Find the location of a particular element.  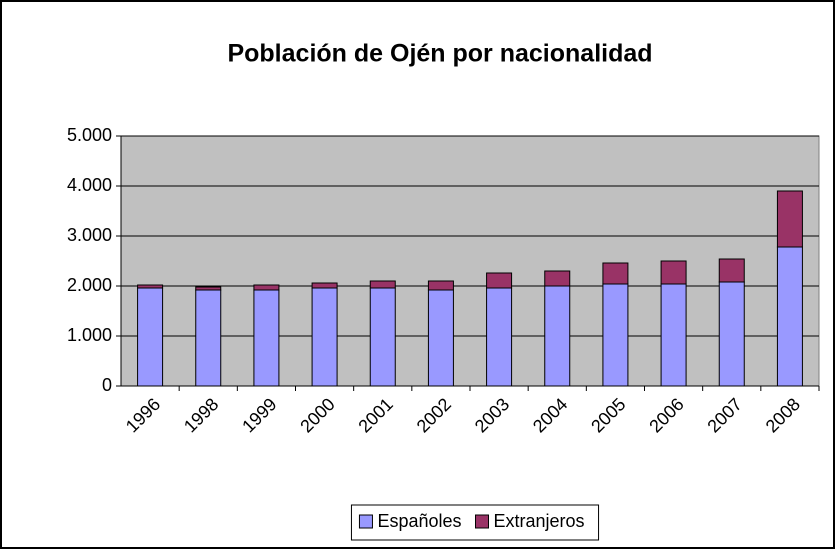

y-tick-label: 1.000 is located at coordinates (89, 335).